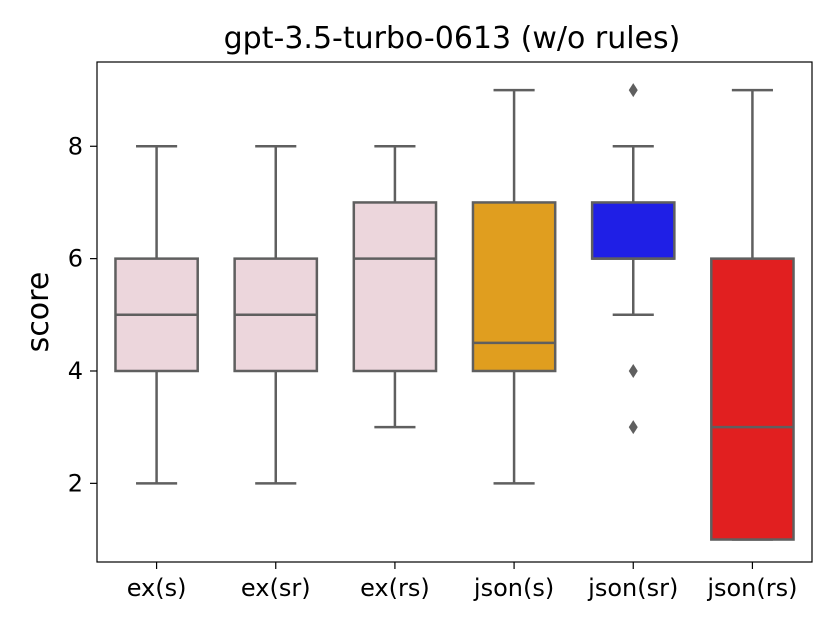 This screenshot has height=622, width=830. What do you see at coordinates (751, 588) in the screenshot?
I see `x-tick-label: json(rs)` at bounding box center [751, 588].